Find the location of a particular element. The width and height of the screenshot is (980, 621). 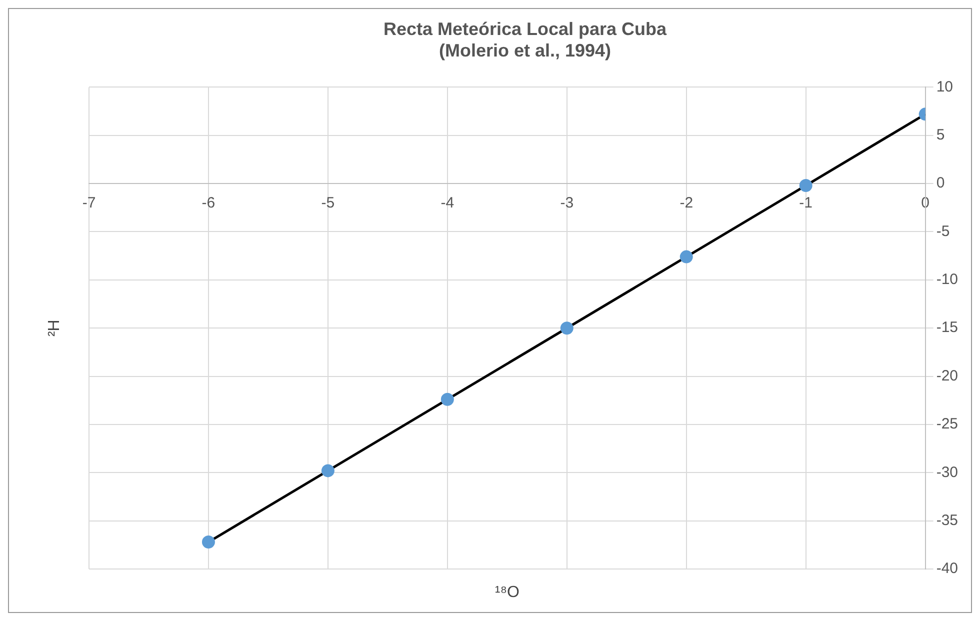

y-axis-title: ²H is located at coordinates (54, 328).